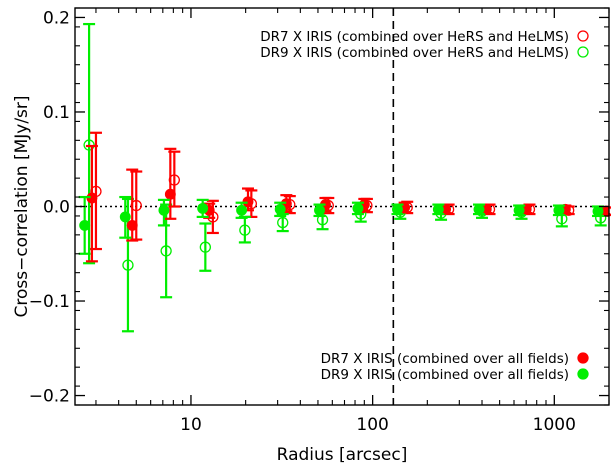 Image resolution: width=611 pixels, height=468 pixels. What do you see at coordinates (372, 425) in the screenshot?
I see `x-tick-label: 100` at bounding box center [372, 425].